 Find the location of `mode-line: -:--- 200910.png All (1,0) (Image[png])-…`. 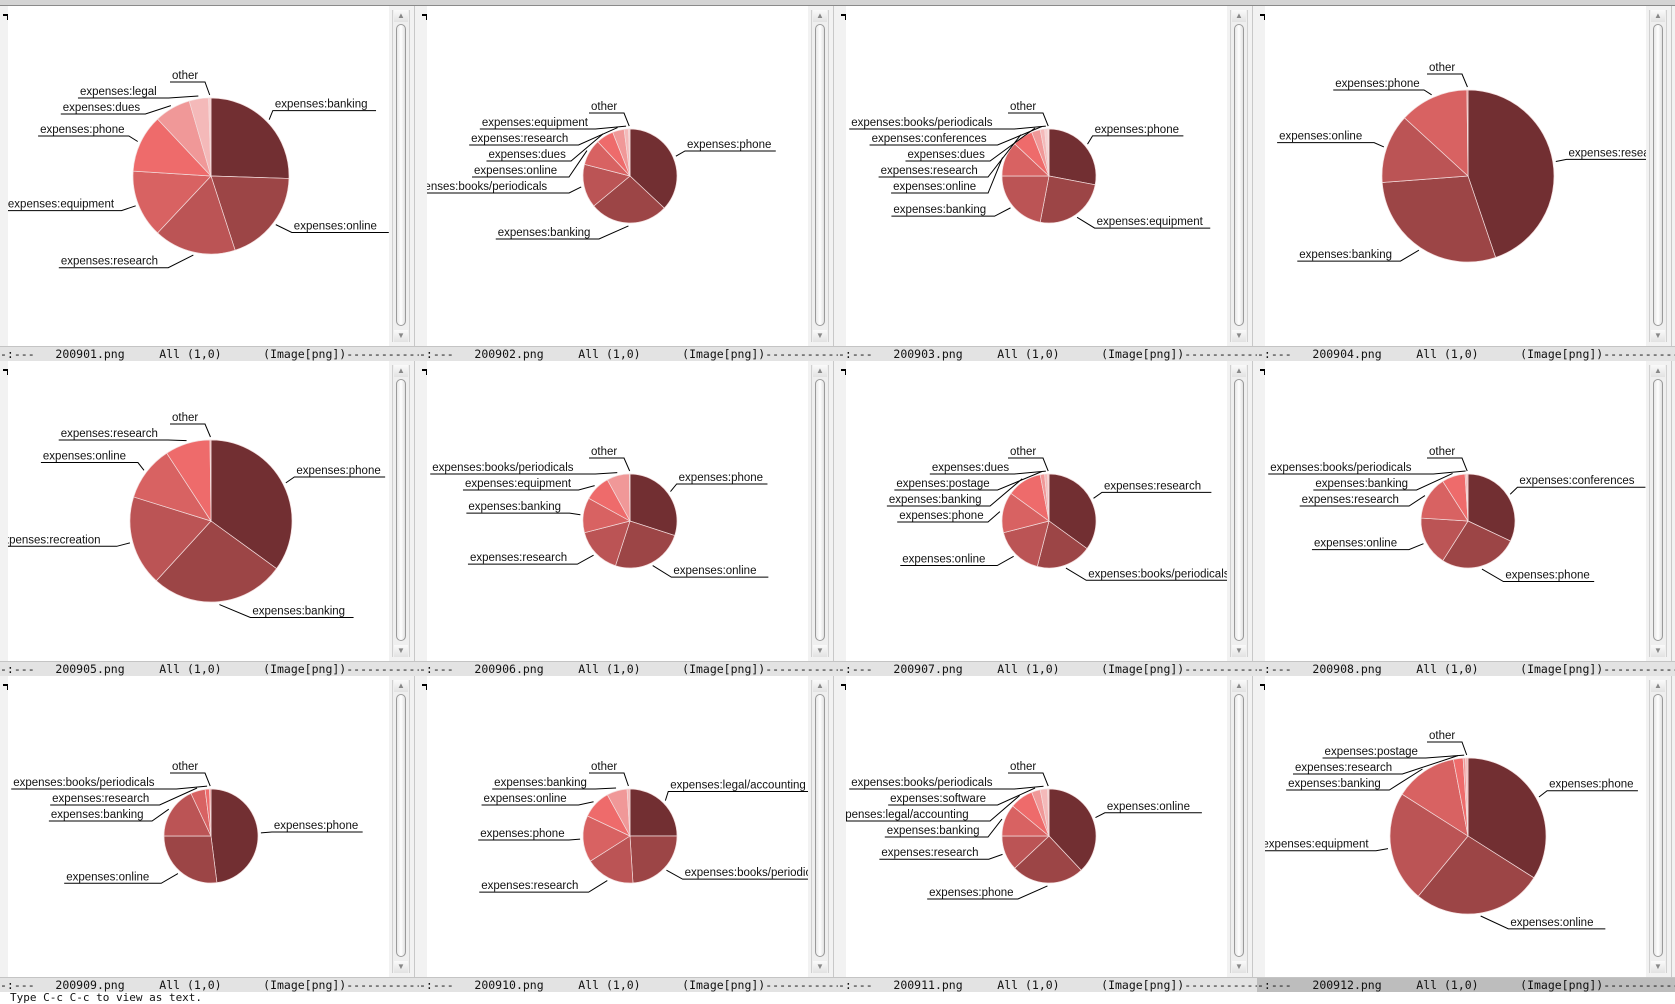

mode-line: -:--- 200910.png All (1,0) (Image[png])-… is located at coordinates (628, 984).